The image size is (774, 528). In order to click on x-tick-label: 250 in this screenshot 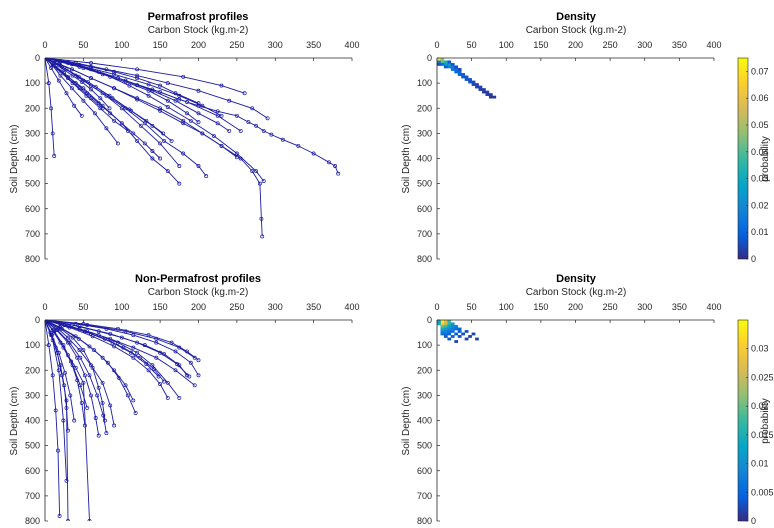, I will do `click(236, 45)`.